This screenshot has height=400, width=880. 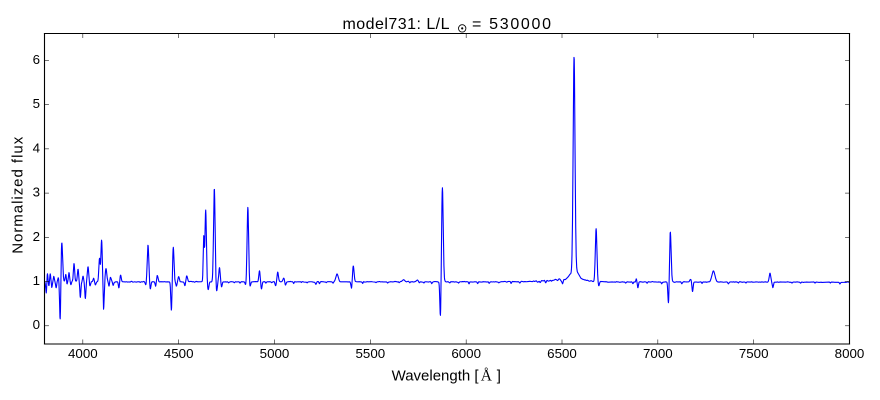 What do you see at coordinates (487, 376) in the screenshot?
I see `svg-text: Å` at bounding box center [487, 376].